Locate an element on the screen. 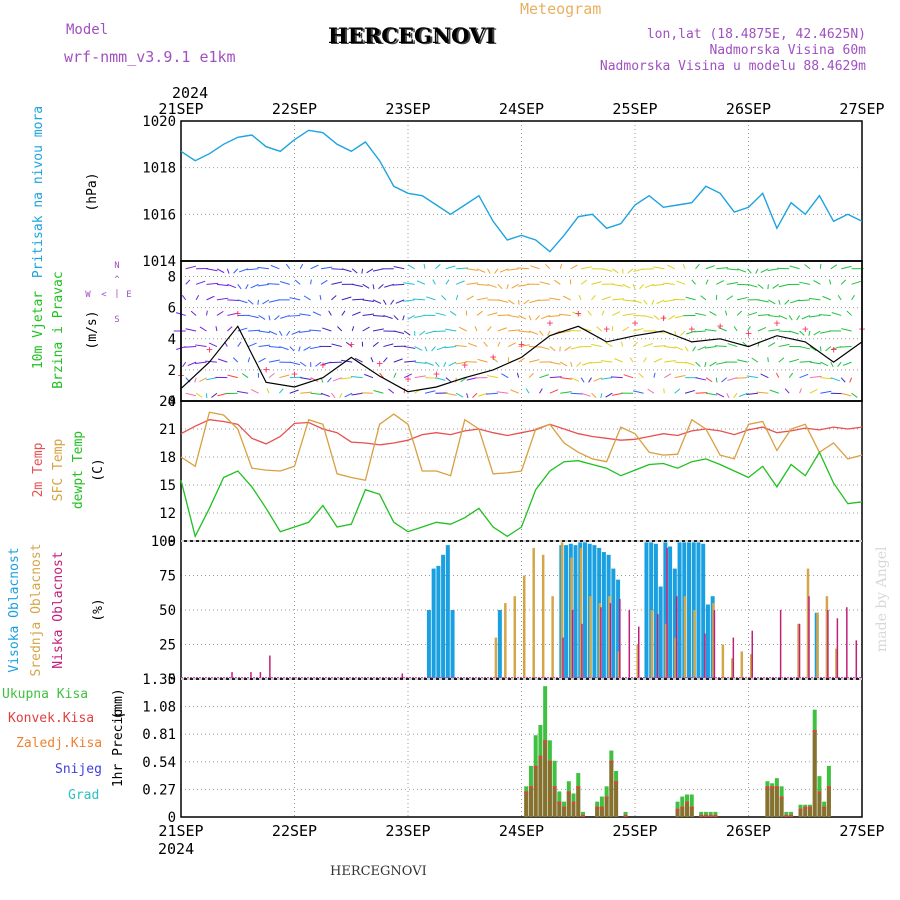 The height and width of the screenshot is (900, 900). ytick-1: 12 is located at coordinates (167, 514).